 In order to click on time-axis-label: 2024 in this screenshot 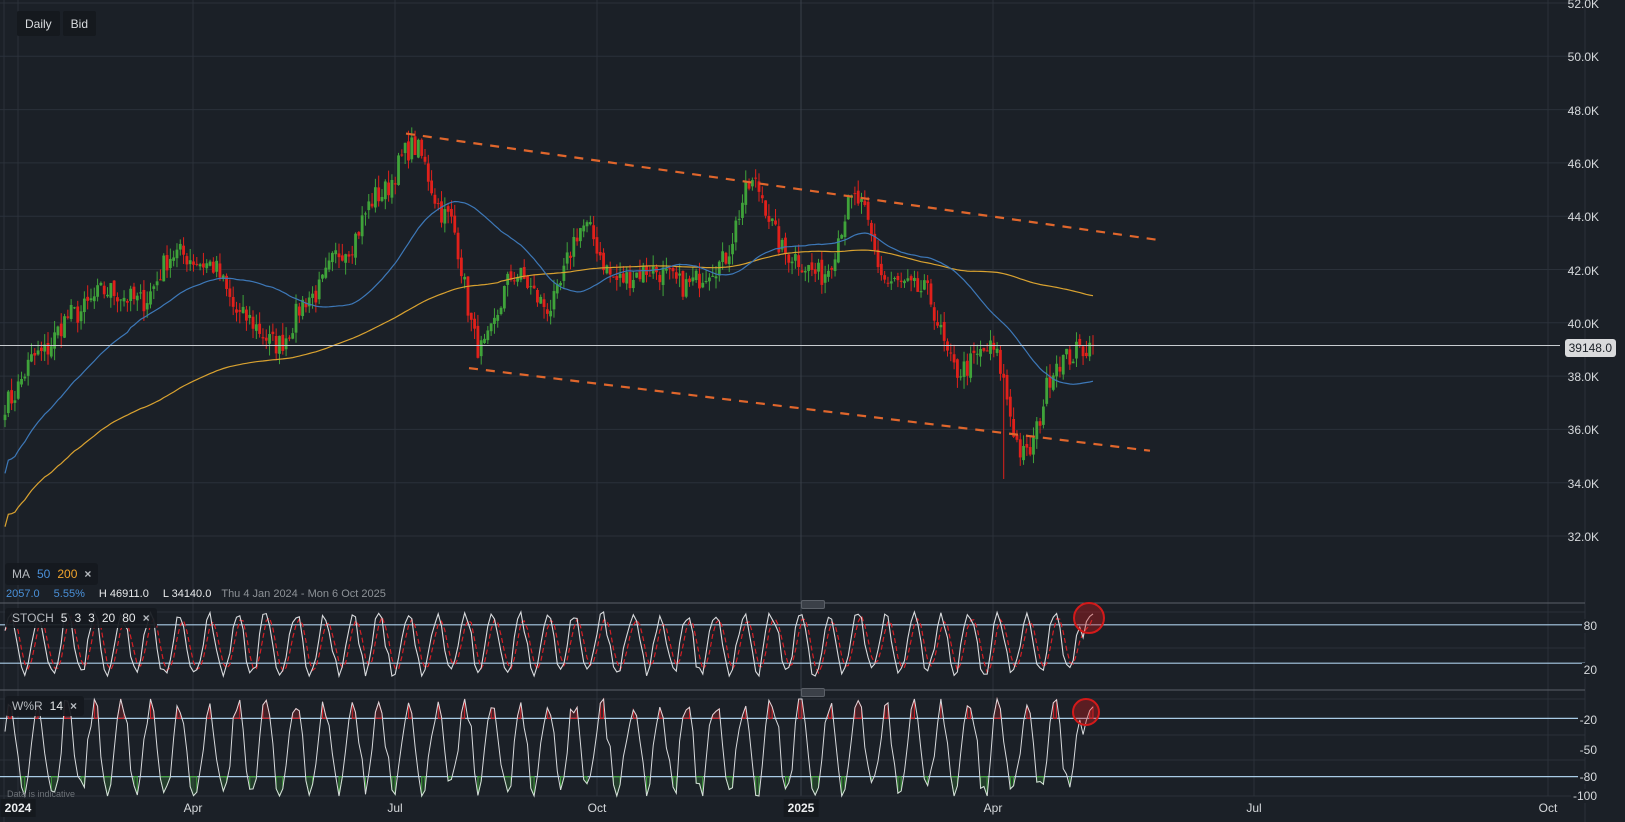, I will do `click(18, 808)`.